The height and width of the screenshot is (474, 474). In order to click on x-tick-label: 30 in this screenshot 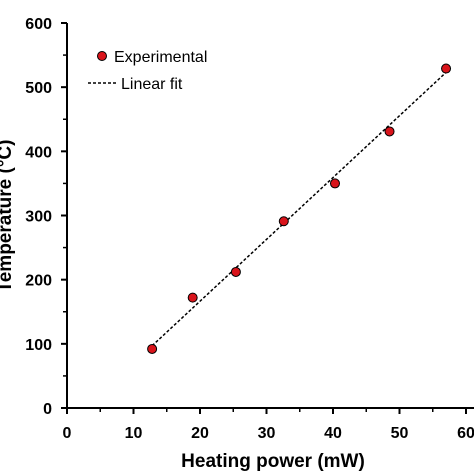, I will do `click(267, 433)`.